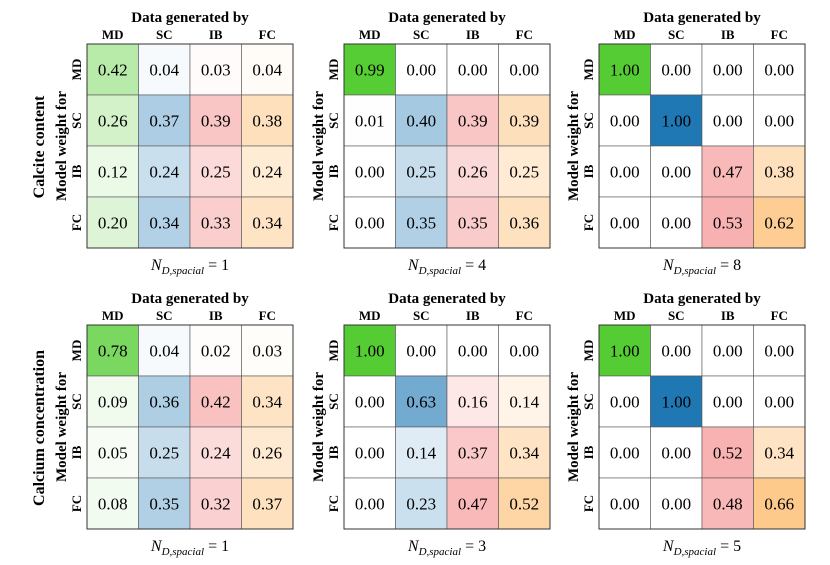 This screenshot has height=565, width=830. Describe the element at coordinates (216, 402) in the screenshot. I see `cell-value: 0.42` at that location.